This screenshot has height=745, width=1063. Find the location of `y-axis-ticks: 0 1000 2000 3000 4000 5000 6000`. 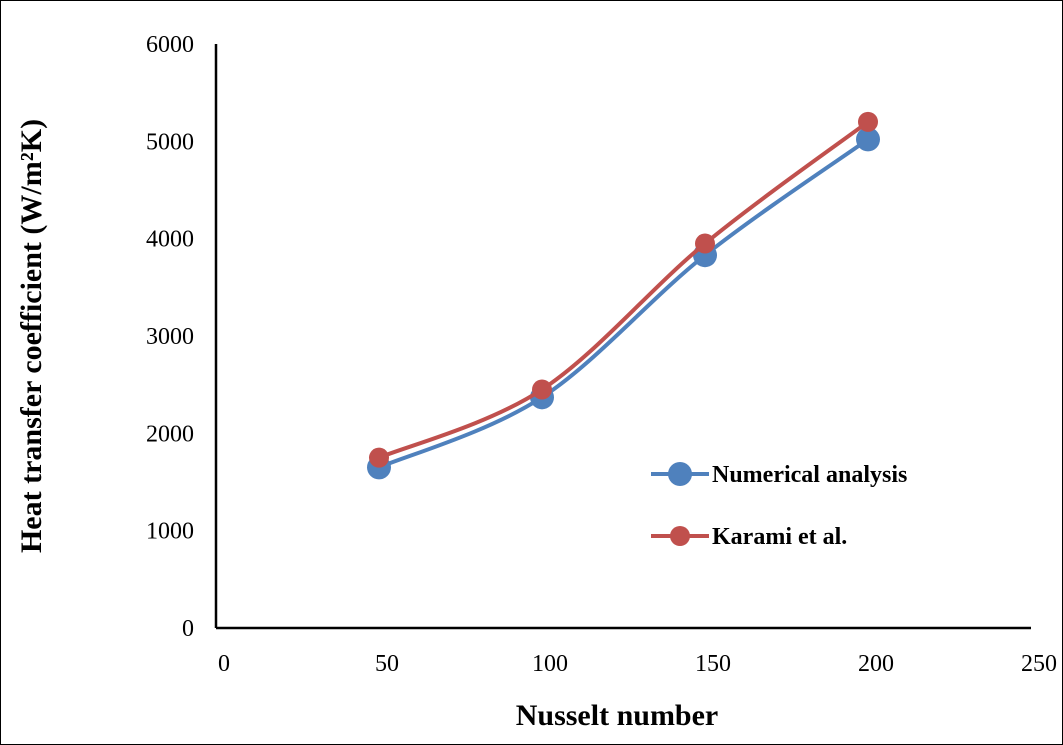

y-axis-ticks: 0 1000 2000 3000 4000 5000 6000 is located at coordinates (170, 337).